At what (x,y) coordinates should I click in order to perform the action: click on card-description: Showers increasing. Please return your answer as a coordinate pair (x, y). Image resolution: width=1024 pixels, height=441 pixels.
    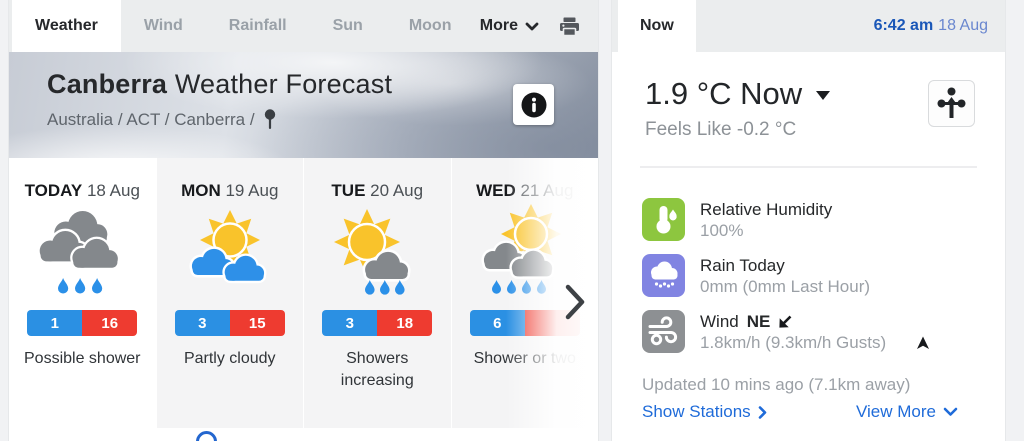
    Looking at the image, I should click on (377, 369).